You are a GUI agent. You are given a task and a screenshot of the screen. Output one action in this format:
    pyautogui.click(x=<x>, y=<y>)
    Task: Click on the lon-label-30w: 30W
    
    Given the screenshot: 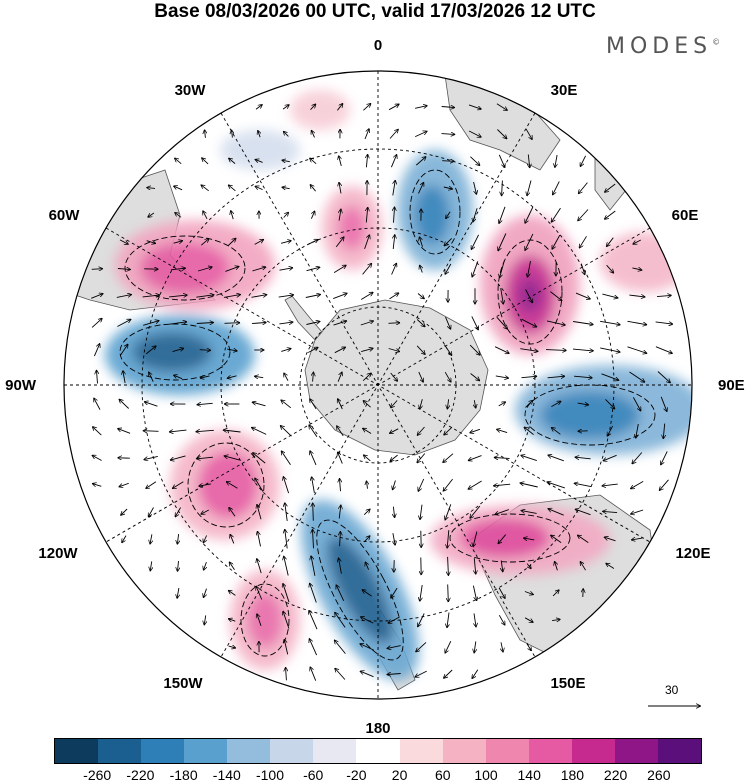 What is the action you would take?
    pyautogui.click(x=191, y=90)
    